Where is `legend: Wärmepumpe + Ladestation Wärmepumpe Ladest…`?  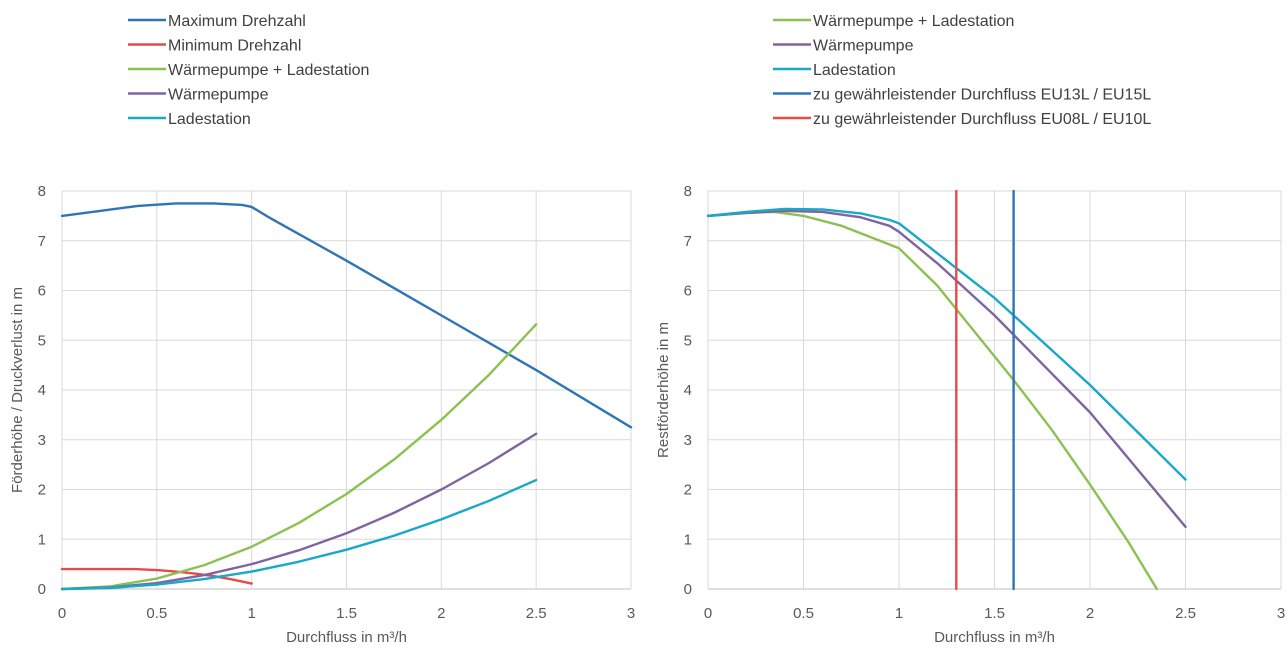
legend: Wärmepumpe + Ladestation Wärmepumpe Ladest… is located at coordinates (962, 70).